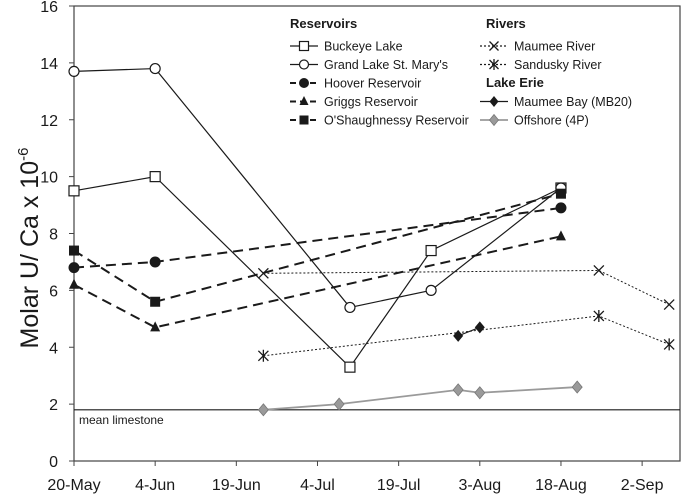 The height and width of the screenshot is (495, 685). What do you see at coordinates (386, 65) in the screenshot?
I see `legend-label: Grand Lake St. Mary's` at bounding box center [386, 65].